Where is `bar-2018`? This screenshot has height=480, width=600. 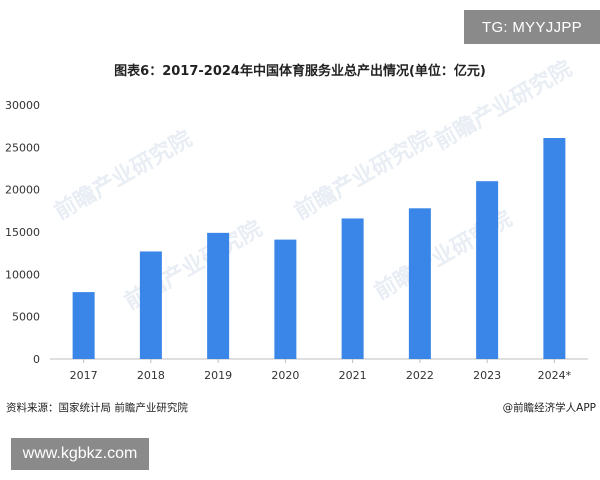 bar-2018 is located at coordinates (150, 305).